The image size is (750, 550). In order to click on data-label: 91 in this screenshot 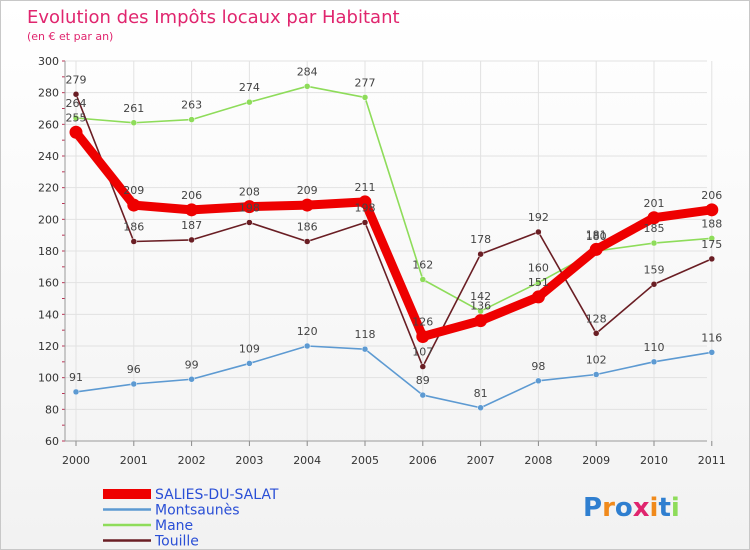, I will do `click(76, 377)`.